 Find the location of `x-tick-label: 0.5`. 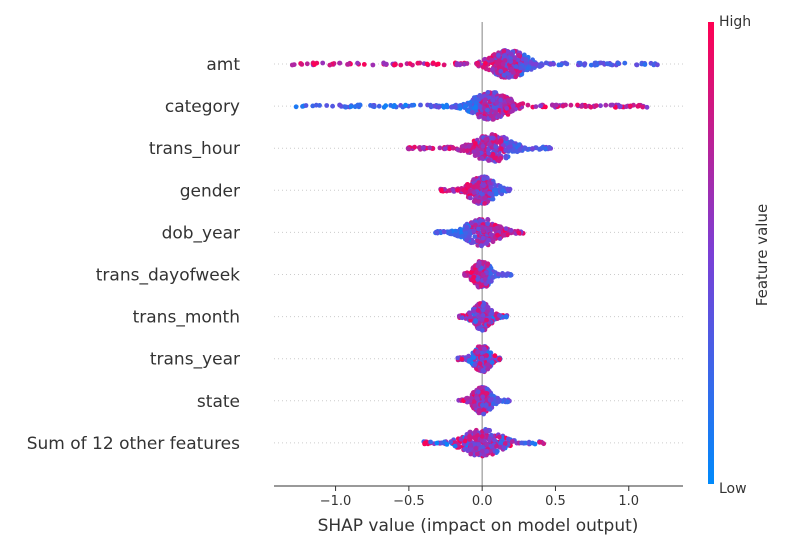

x-tick-label: 0.5 is located at coordinates (555, 501).